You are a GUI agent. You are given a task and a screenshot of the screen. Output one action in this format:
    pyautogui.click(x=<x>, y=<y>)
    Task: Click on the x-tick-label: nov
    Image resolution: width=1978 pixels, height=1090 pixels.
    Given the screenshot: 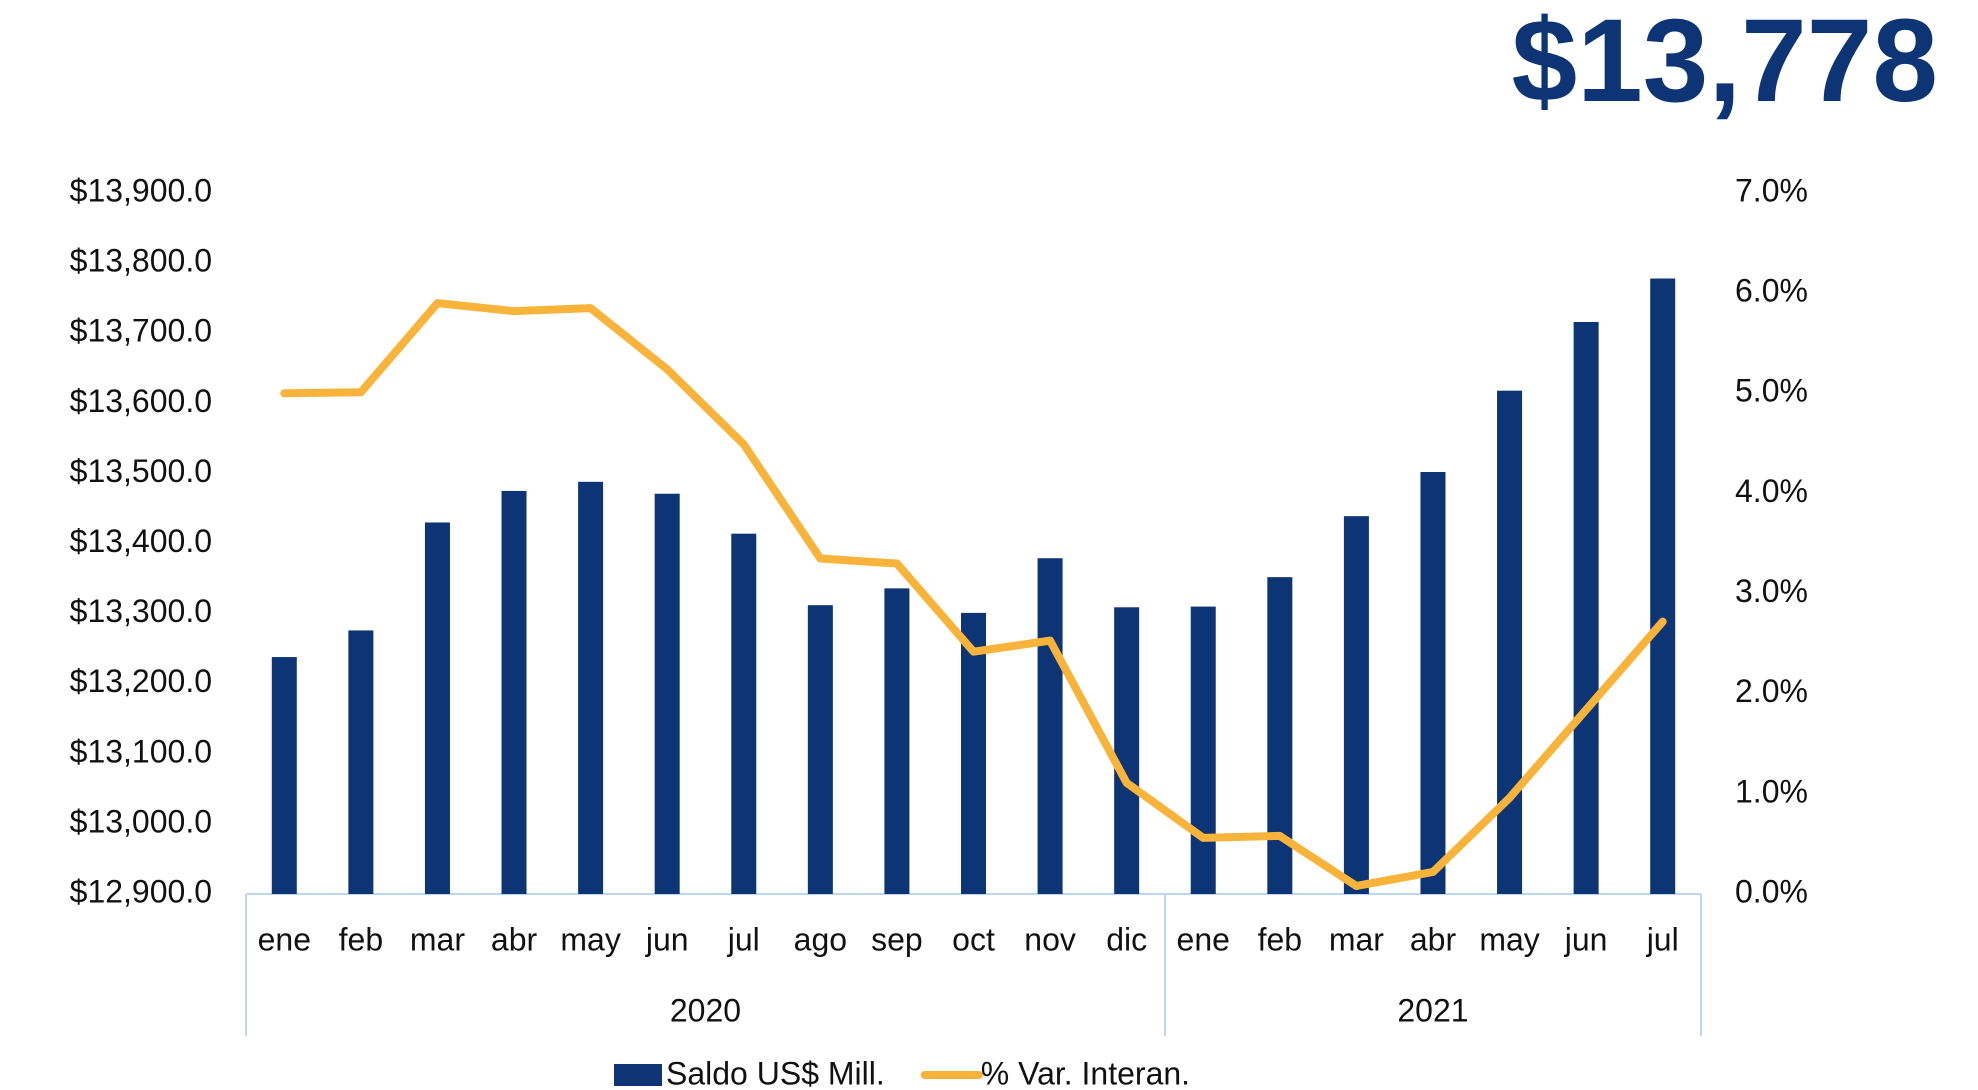 What is the action you would take?
    pyautogui.click(x=1050, y=939)
    